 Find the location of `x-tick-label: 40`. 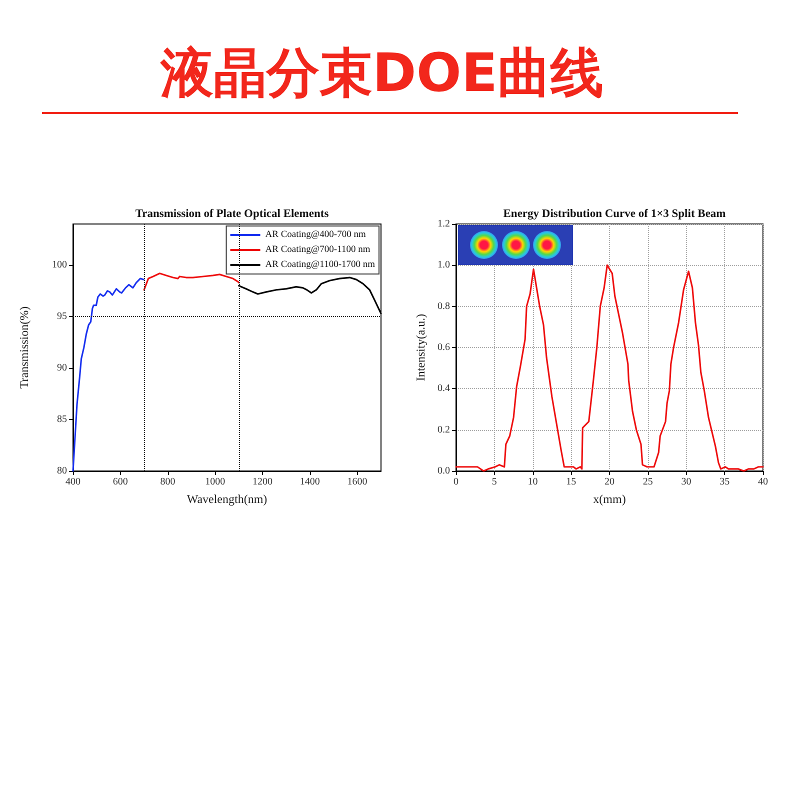

x-tick-label: 40 is located at coordinates (763, 482).